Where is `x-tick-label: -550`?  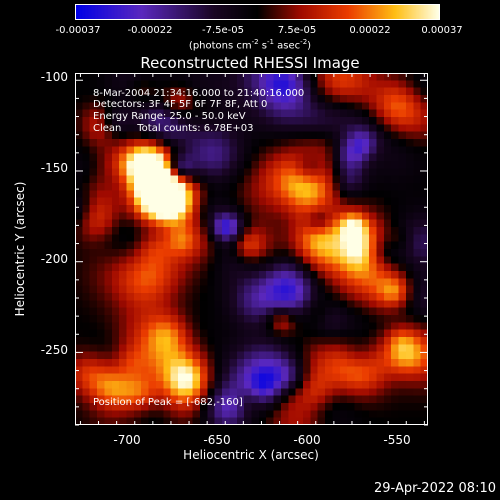 x-tick-label: -550 is located at coordinates (397, 440).